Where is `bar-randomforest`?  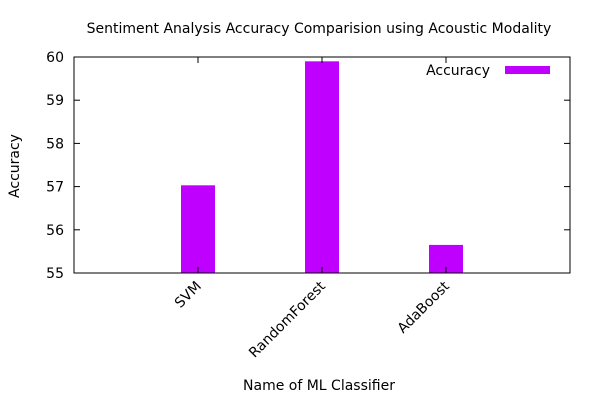
bar-randomforest is located at coordinates (322, 167).